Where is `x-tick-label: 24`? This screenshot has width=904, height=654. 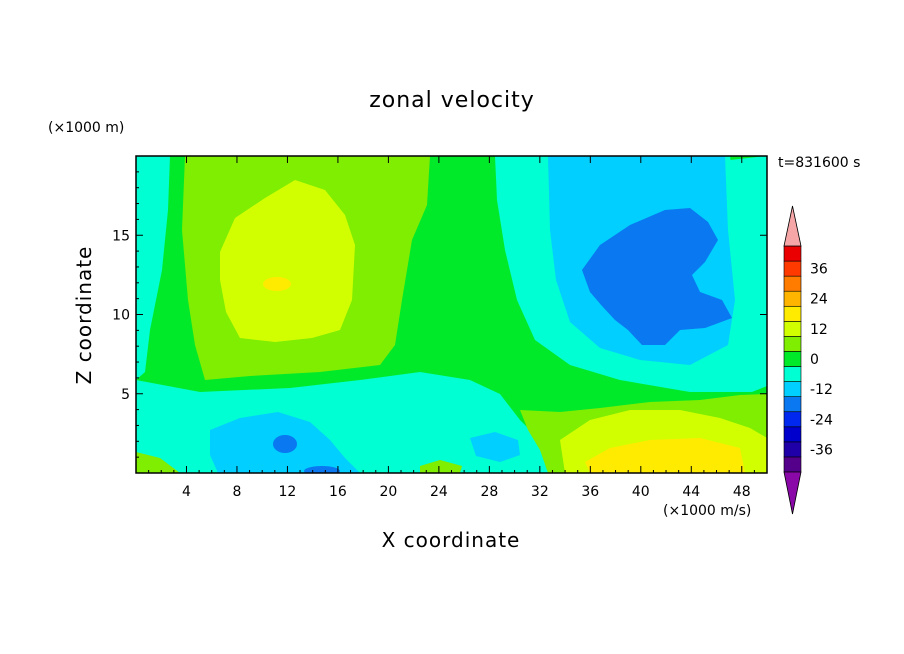
x-tick-label: 24 is located at coordinates (439, 492).